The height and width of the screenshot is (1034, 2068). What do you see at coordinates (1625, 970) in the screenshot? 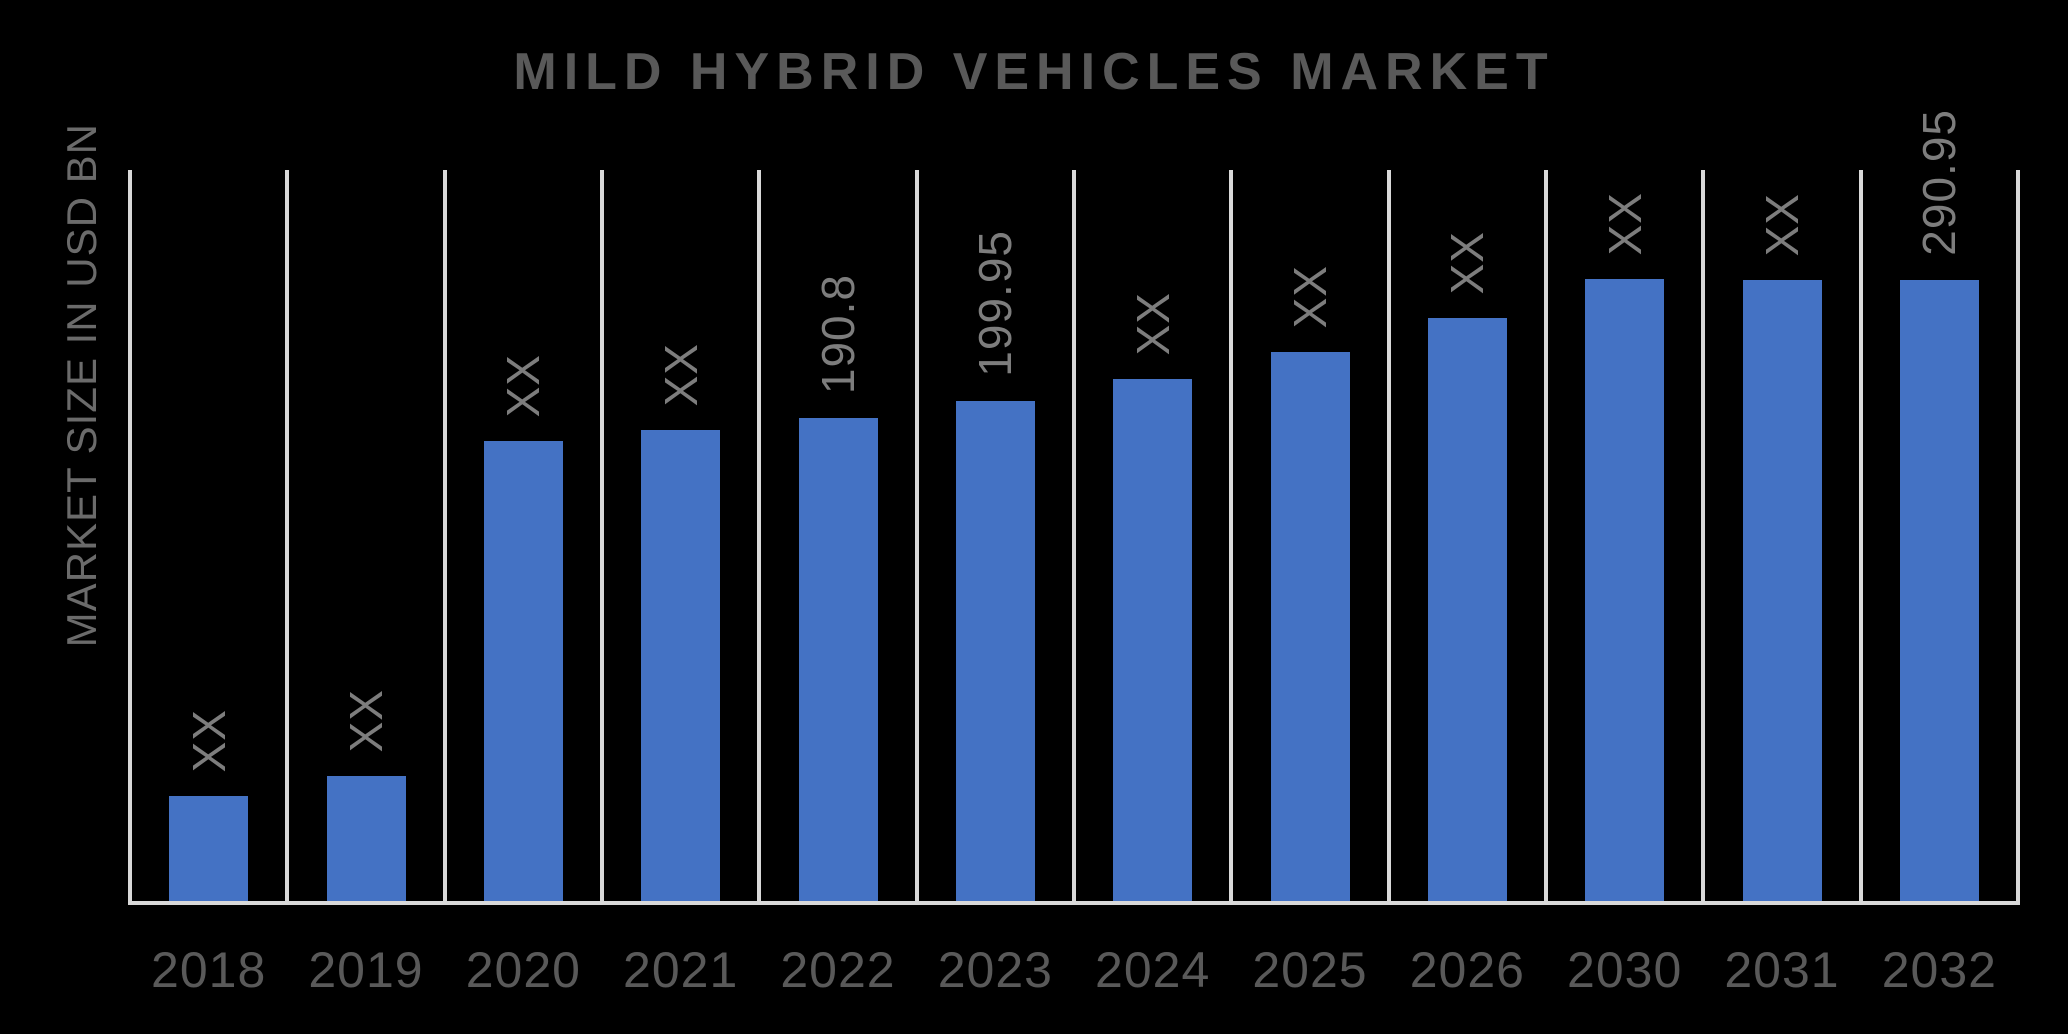
I see `x-tick-2030: 2030` at bounding box center [1625, 970].